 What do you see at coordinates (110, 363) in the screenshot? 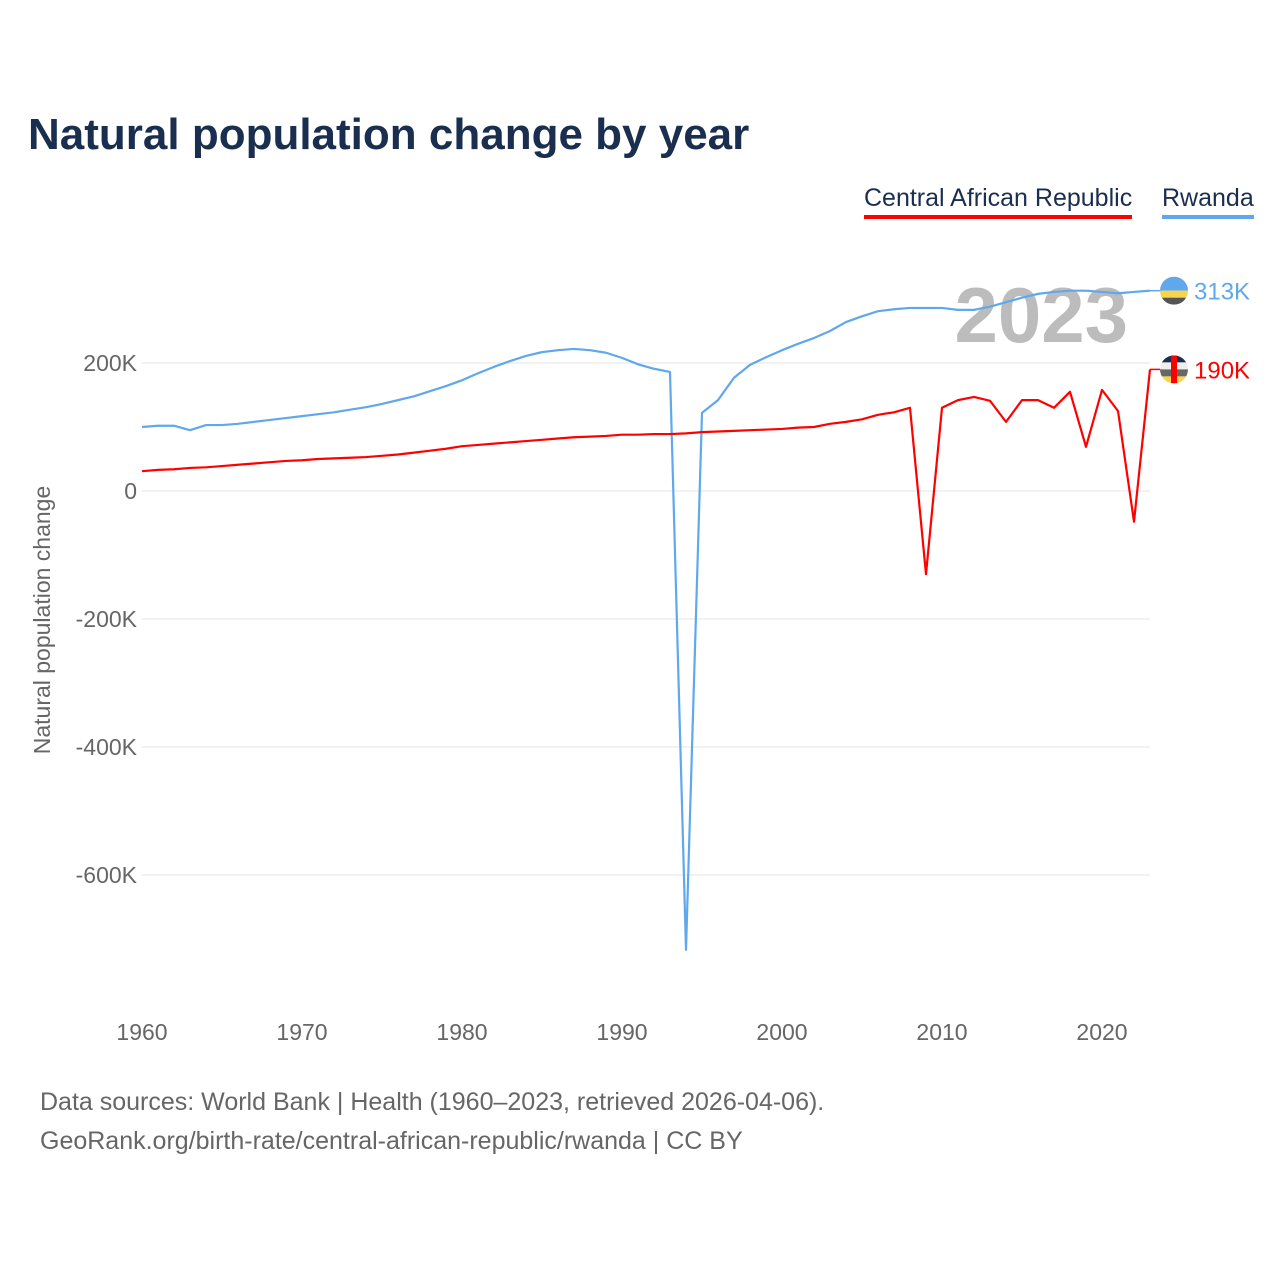
I see `y-tick-label: 200K` at bounding box center [110, 363].